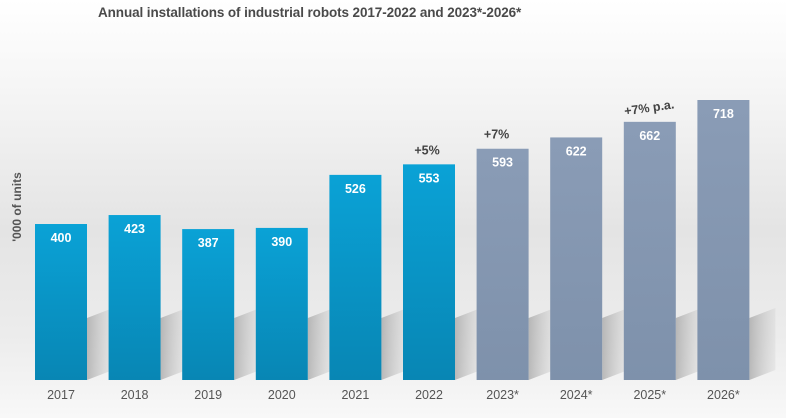  I want to click on x-tick-label: 2019, so click(208, 395).